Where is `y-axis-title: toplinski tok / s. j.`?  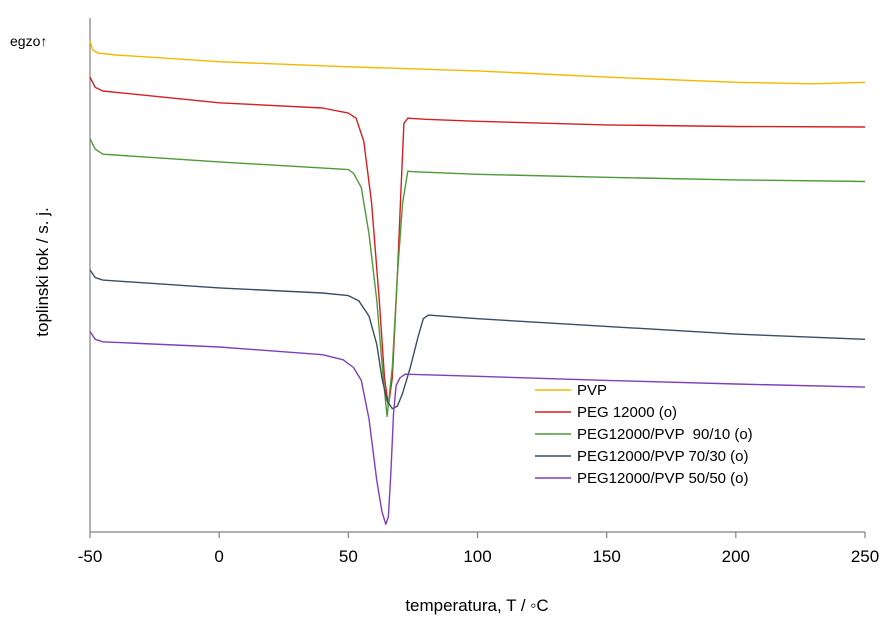
y-axis-title: toplinski tok / s. j. is located at coordinates (42, 271).